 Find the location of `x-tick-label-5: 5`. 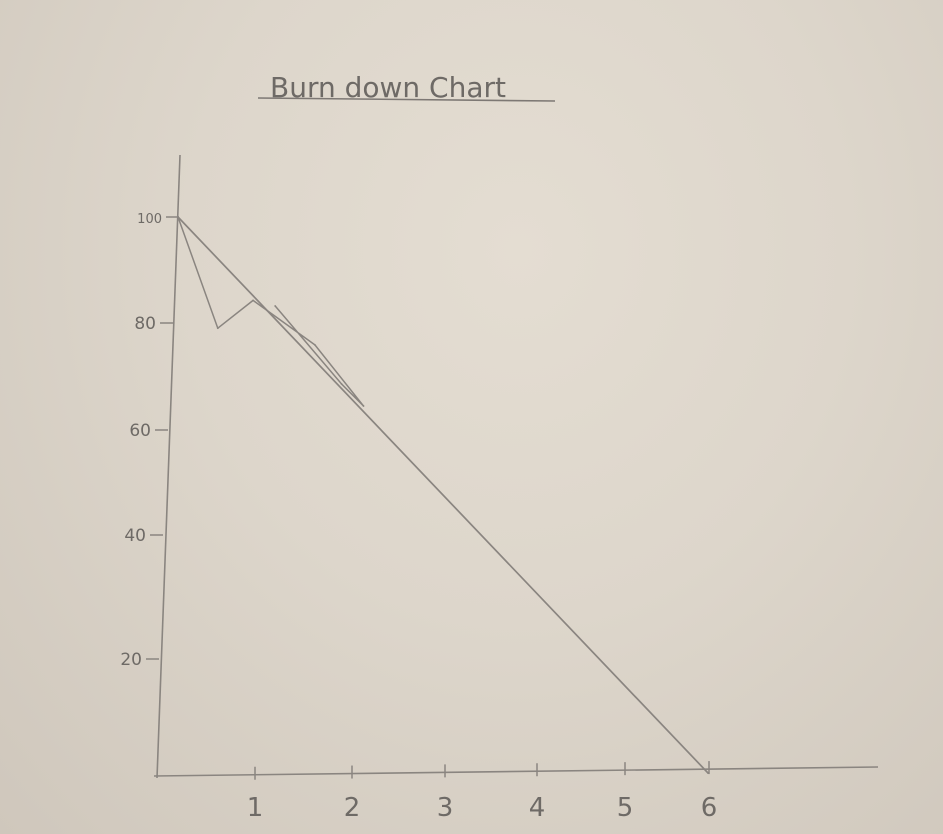

x-tick-label-5: 5 is located at coordinates (625, 808).